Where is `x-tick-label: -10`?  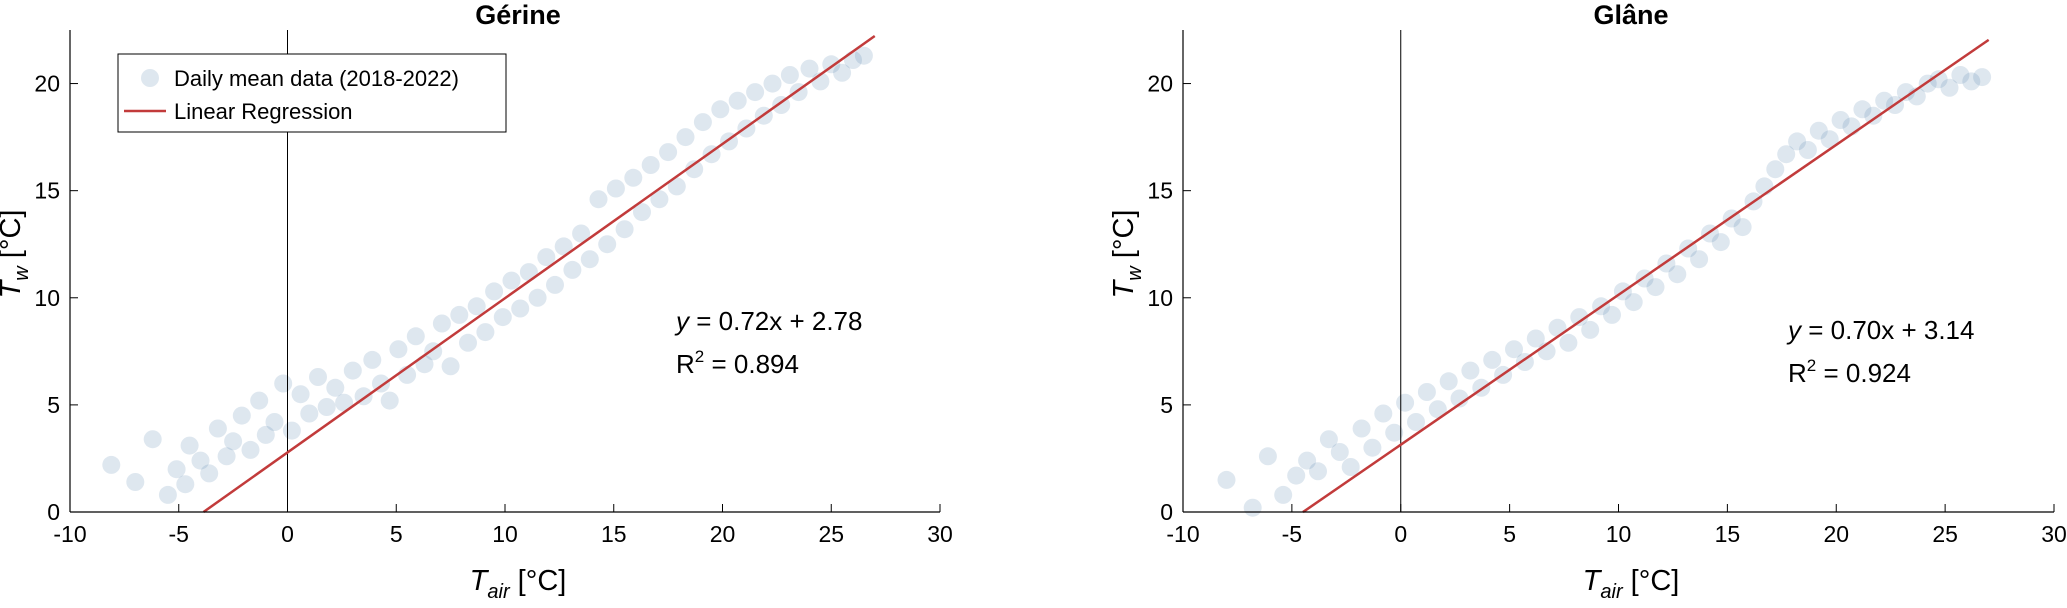 x-tick-label: -10 is located at coordinates (1182, 534).